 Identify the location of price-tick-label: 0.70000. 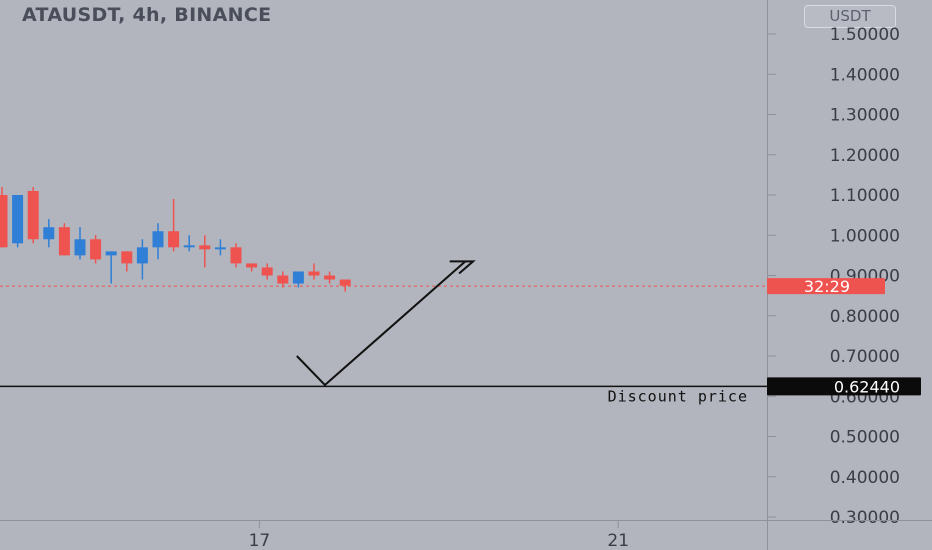
(865, 357).